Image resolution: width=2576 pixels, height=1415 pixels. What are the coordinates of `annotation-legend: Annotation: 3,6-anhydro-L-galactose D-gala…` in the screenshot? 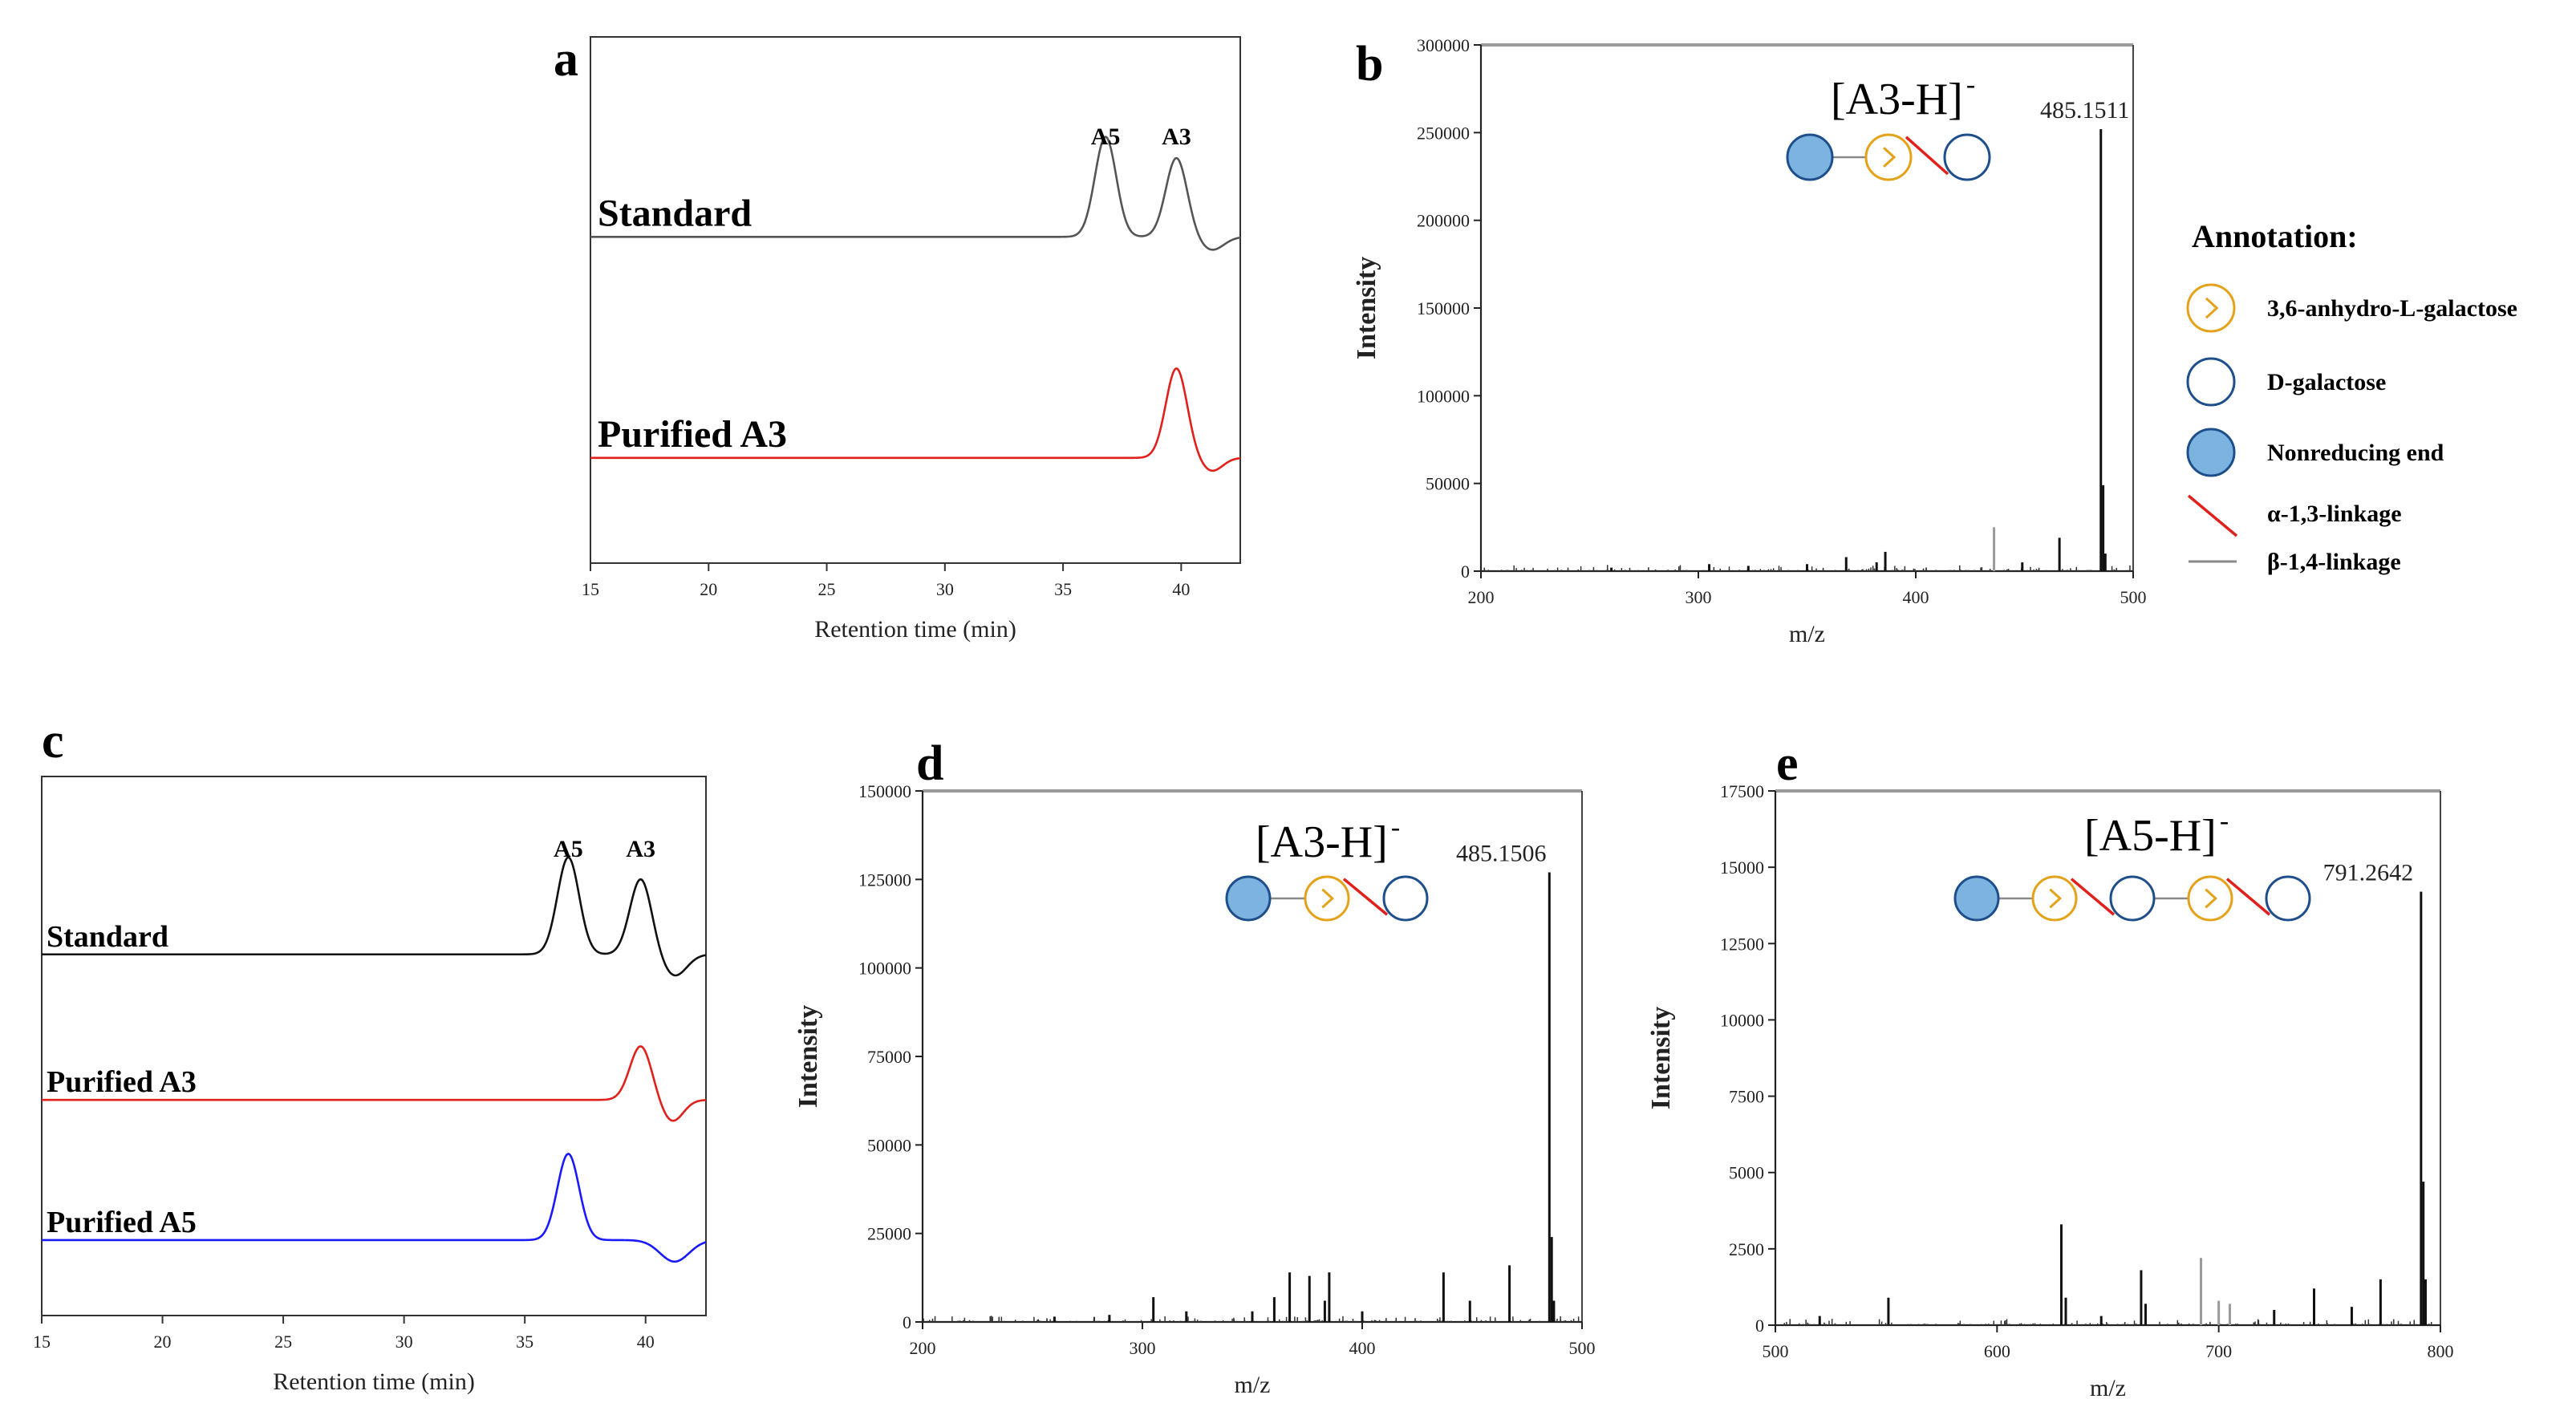 It's located at (2351, 396).